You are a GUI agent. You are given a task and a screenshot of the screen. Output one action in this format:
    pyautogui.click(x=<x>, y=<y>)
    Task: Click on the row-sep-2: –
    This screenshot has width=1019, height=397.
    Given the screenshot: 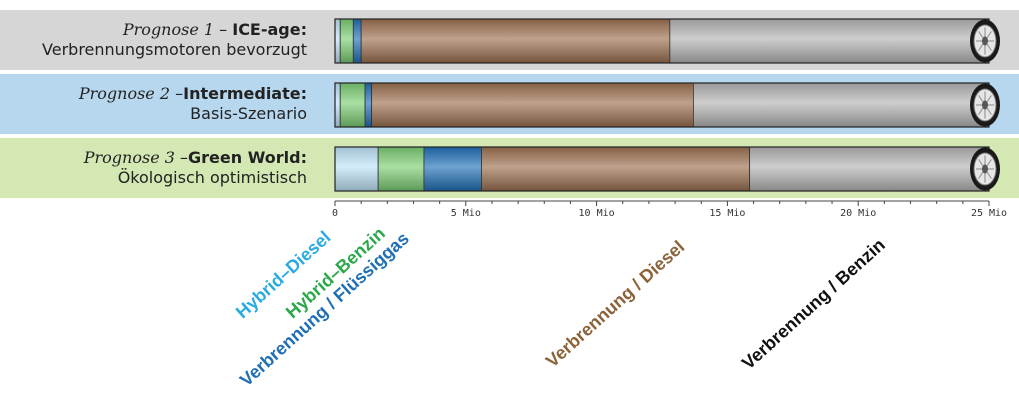 What is the action you would take?
    pyautogui.click(x=177, y=93)
    